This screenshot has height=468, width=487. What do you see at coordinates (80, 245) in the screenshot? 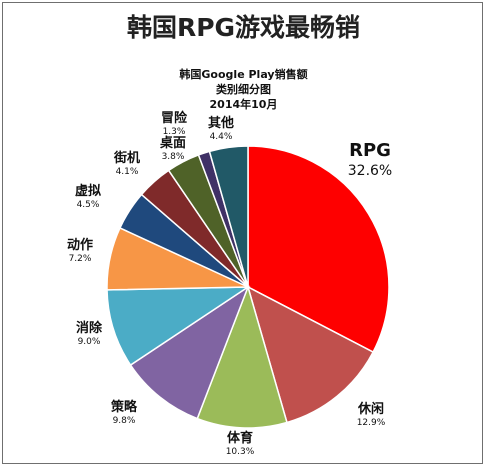
I see `slice-label-5: 动作` at bounding box center [80, 245].